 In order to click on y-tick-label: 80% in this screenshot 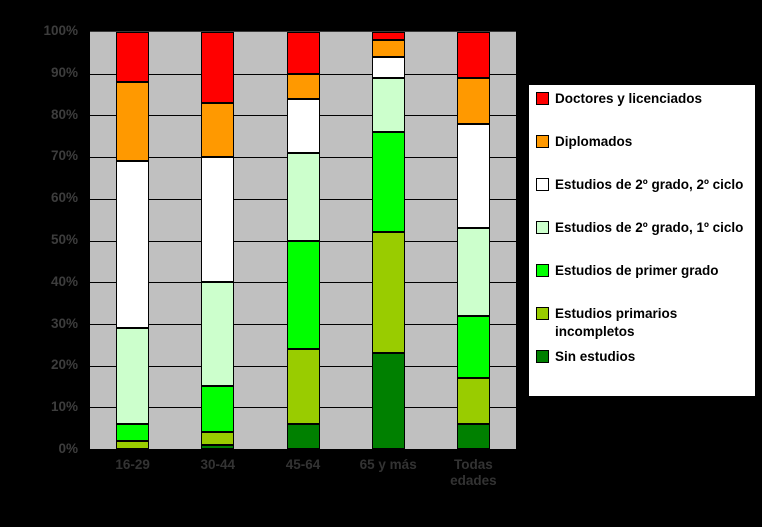, I will do `click(64, 114)`.